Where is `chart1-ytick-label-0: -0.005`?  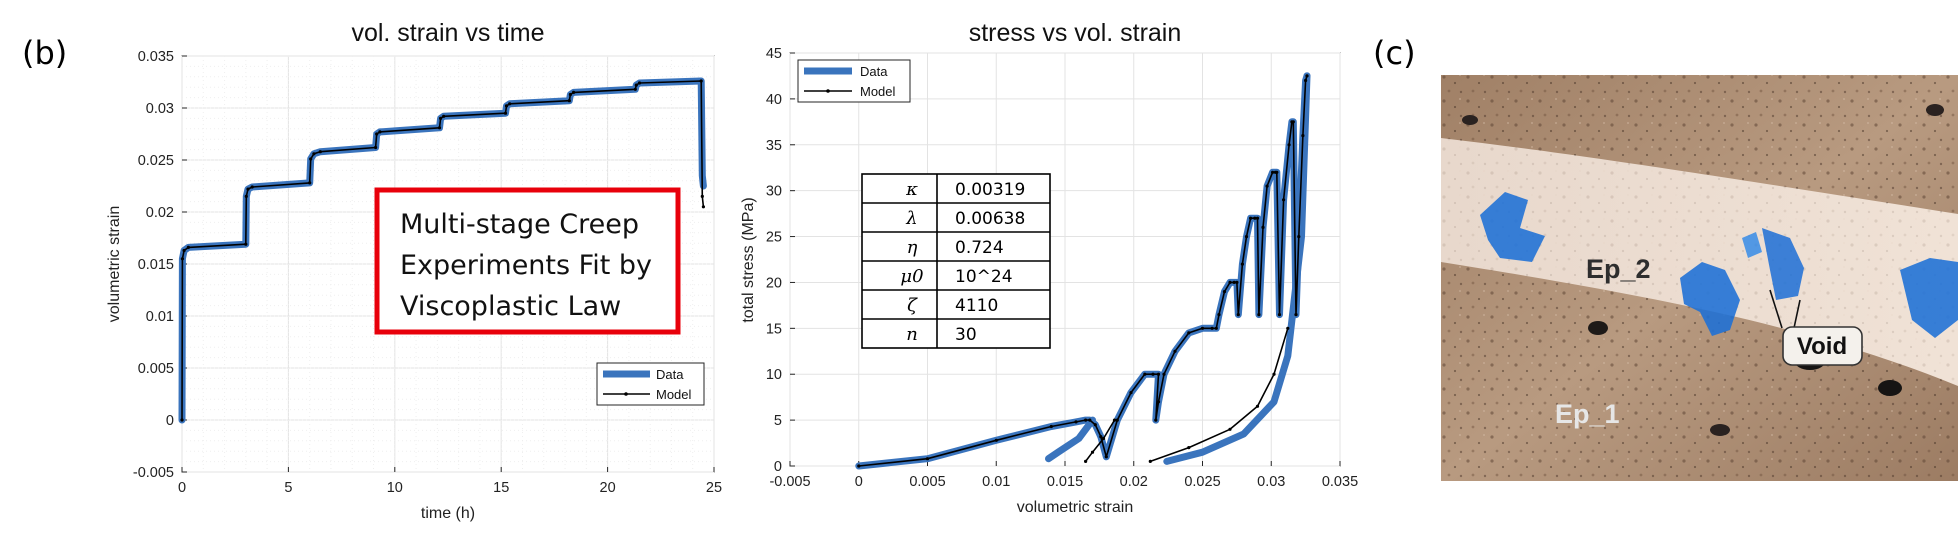
chart1-ytick-label-0: -0.005 is located at coordinates (153, 473).